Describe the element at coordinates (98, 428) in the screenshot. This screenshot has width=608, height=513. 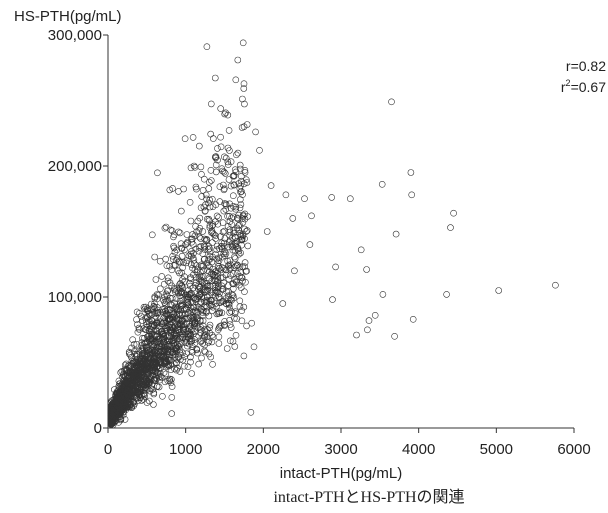
I see `y-tick-label: 0` at that location.